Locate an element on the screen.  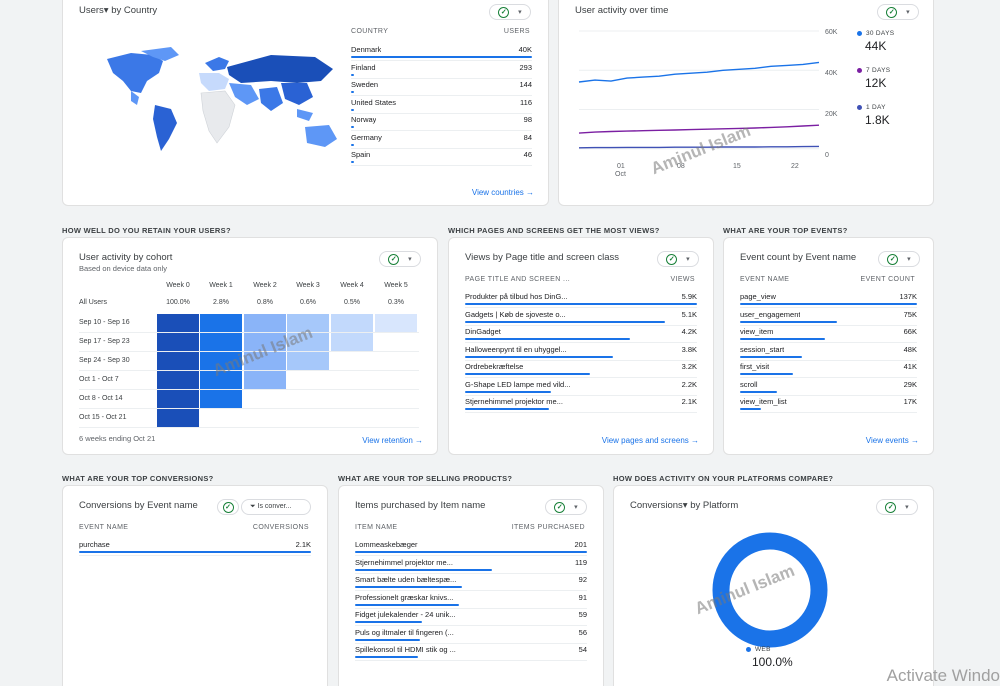
col-items-purchased: ITEMS PURCHASED is located at coordinates (548, 527).